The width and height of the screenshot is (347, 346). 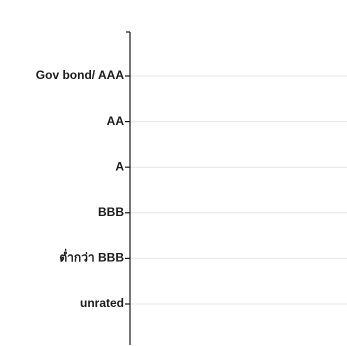 What do you see at coordinates (116, 121) in the screenshot?
I see `y-tick-label: AA` at bounding box center [116, 121].